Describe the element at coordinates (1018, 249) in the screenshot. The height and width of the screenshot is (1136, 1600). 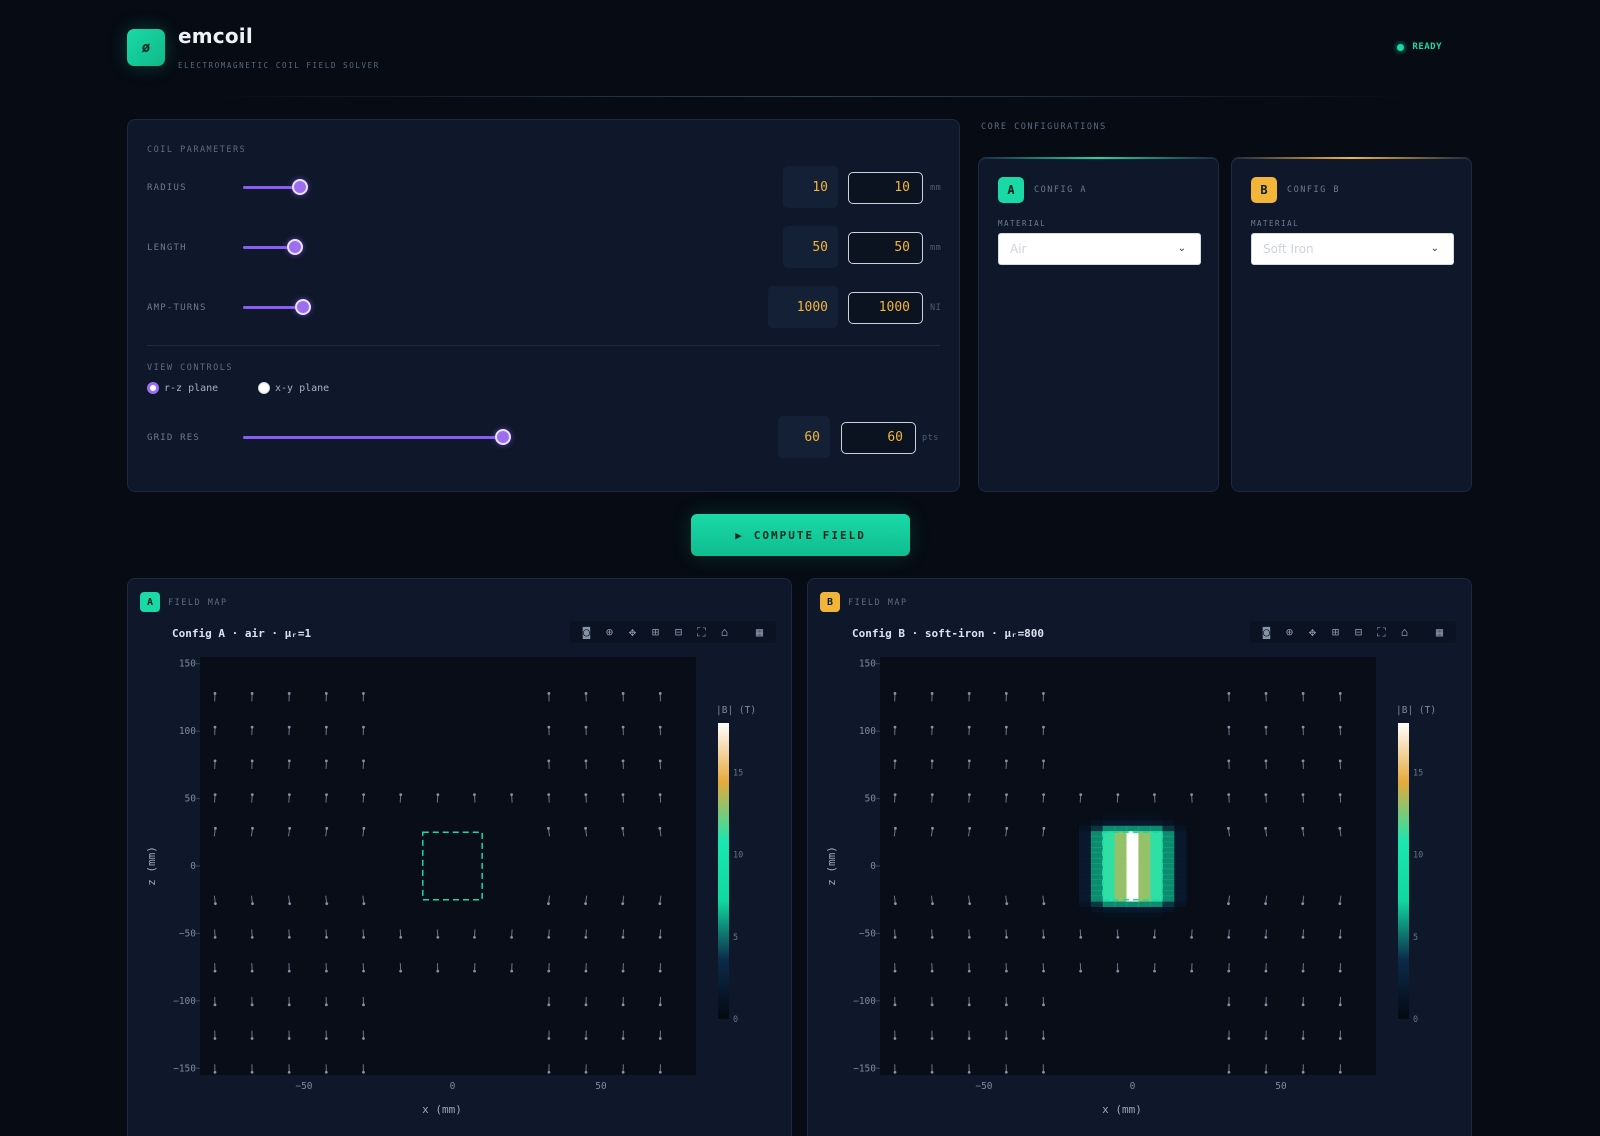
I see `config-a-material-value: Air` at that location.